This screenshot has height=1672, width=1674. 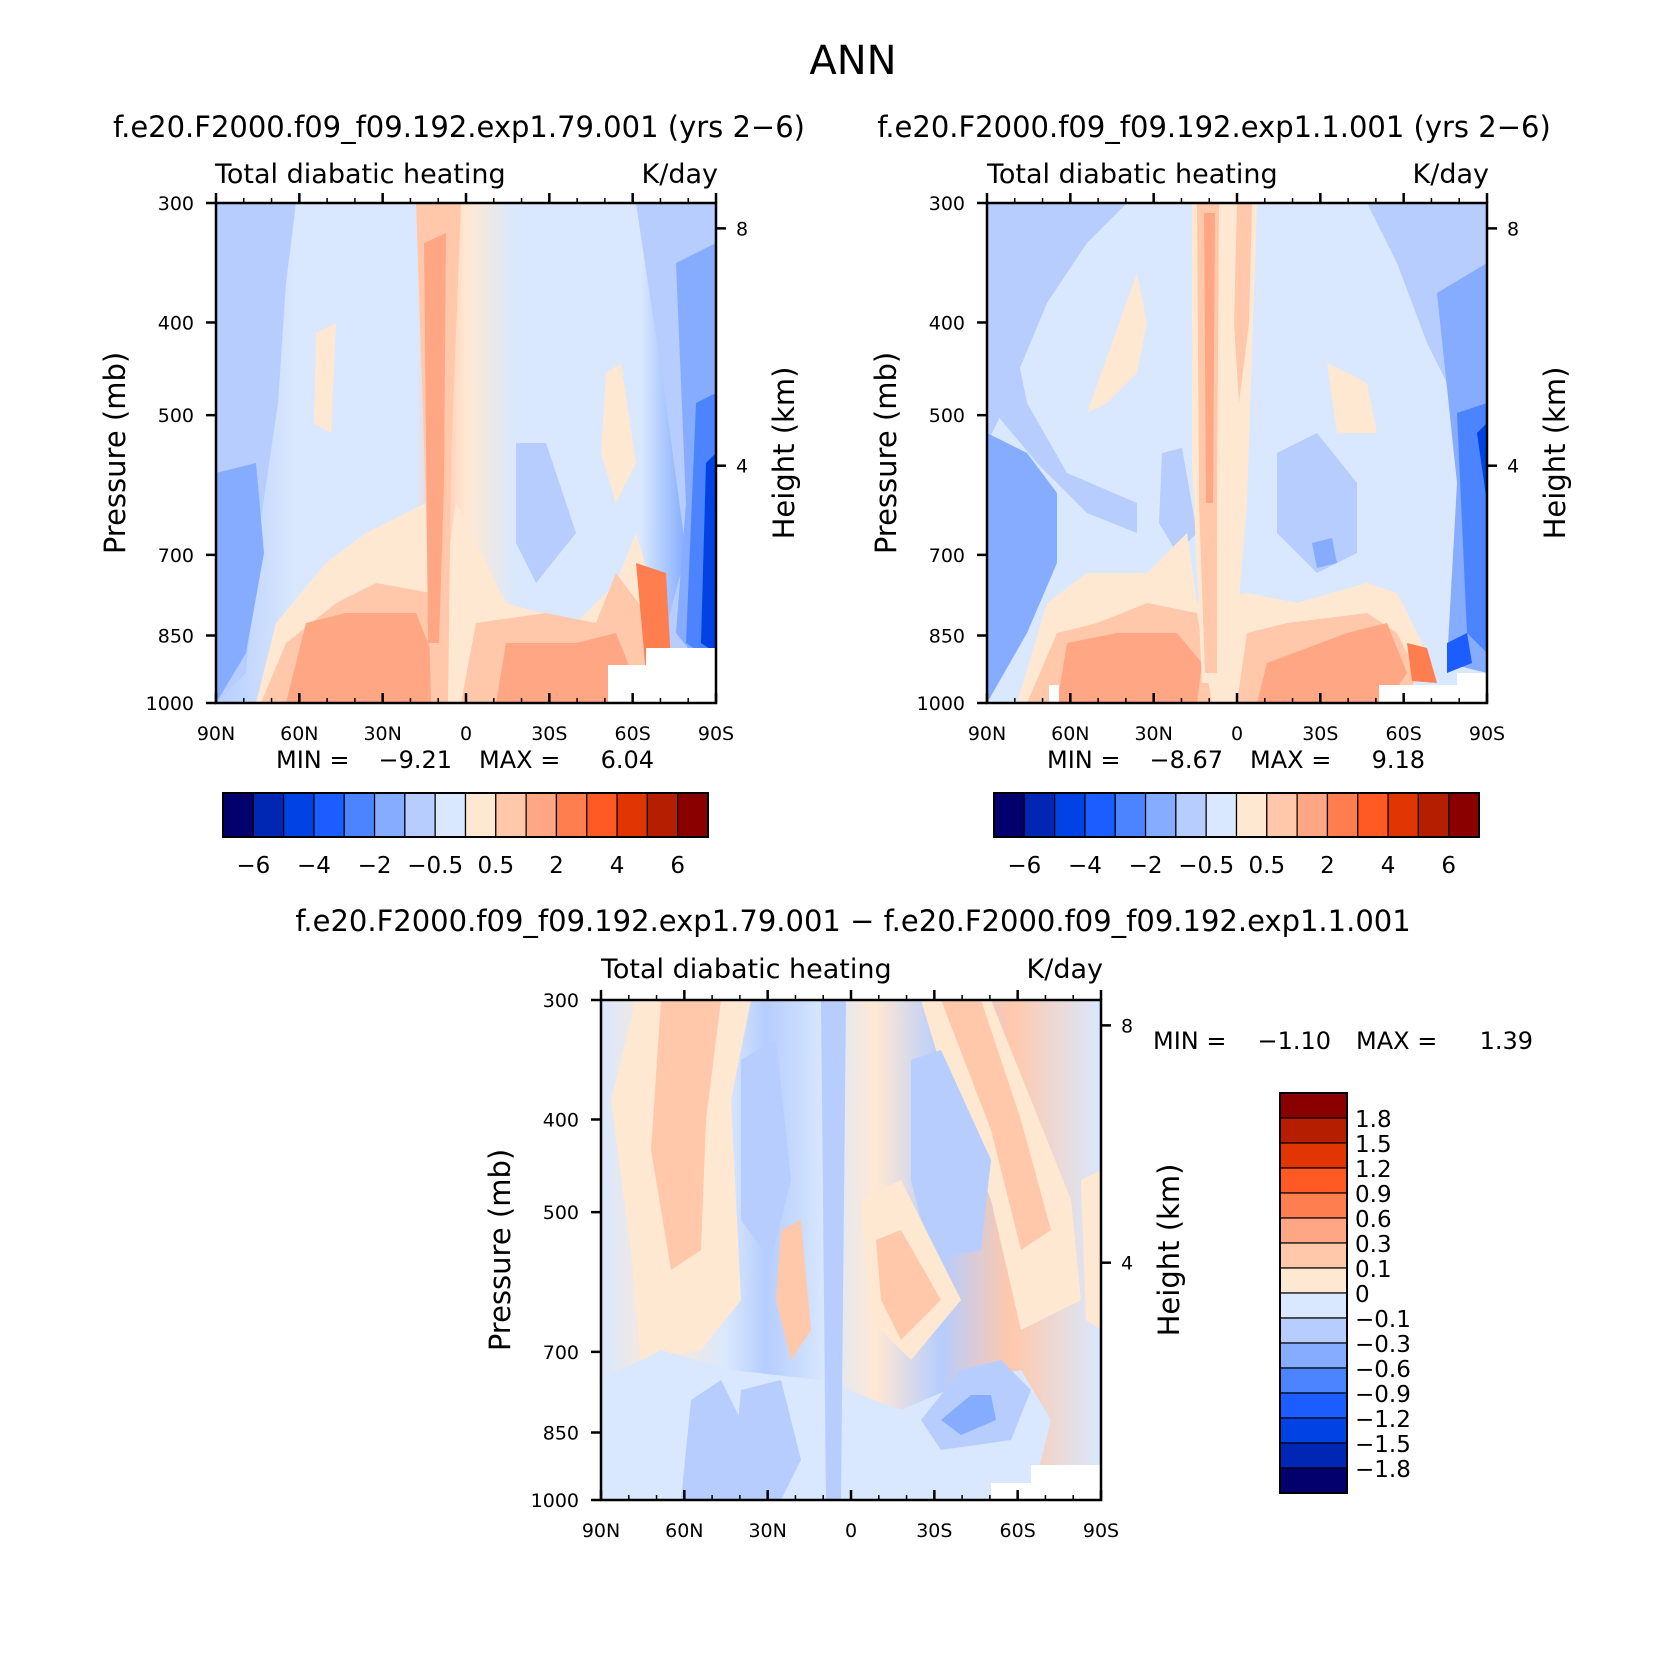 What do you see at coordinates (1383, 1320) in the screenshot?
I see `colorbar-label: −0.1` at bounding box center [1383, 1320].